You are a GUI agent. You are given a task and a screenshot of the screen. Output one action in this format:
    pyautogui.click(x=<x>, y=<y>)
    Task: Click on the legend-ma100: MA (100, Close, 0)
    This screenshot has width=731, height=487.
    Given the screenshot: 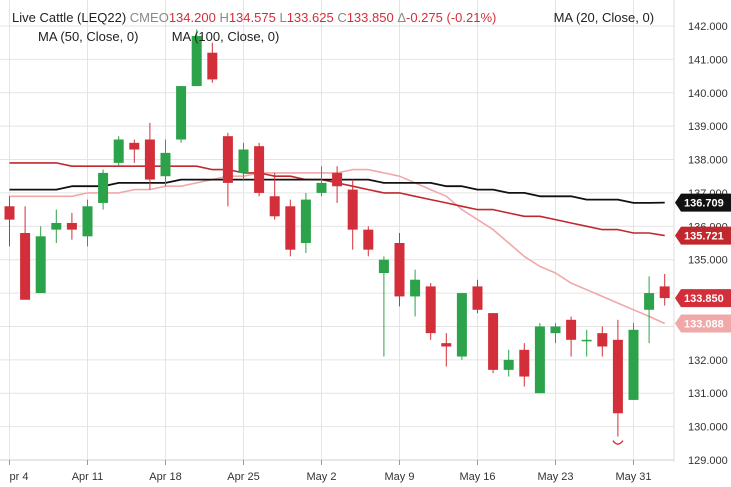 What is the action you would take?
    pyautogui.click(x=225, y=36)
    